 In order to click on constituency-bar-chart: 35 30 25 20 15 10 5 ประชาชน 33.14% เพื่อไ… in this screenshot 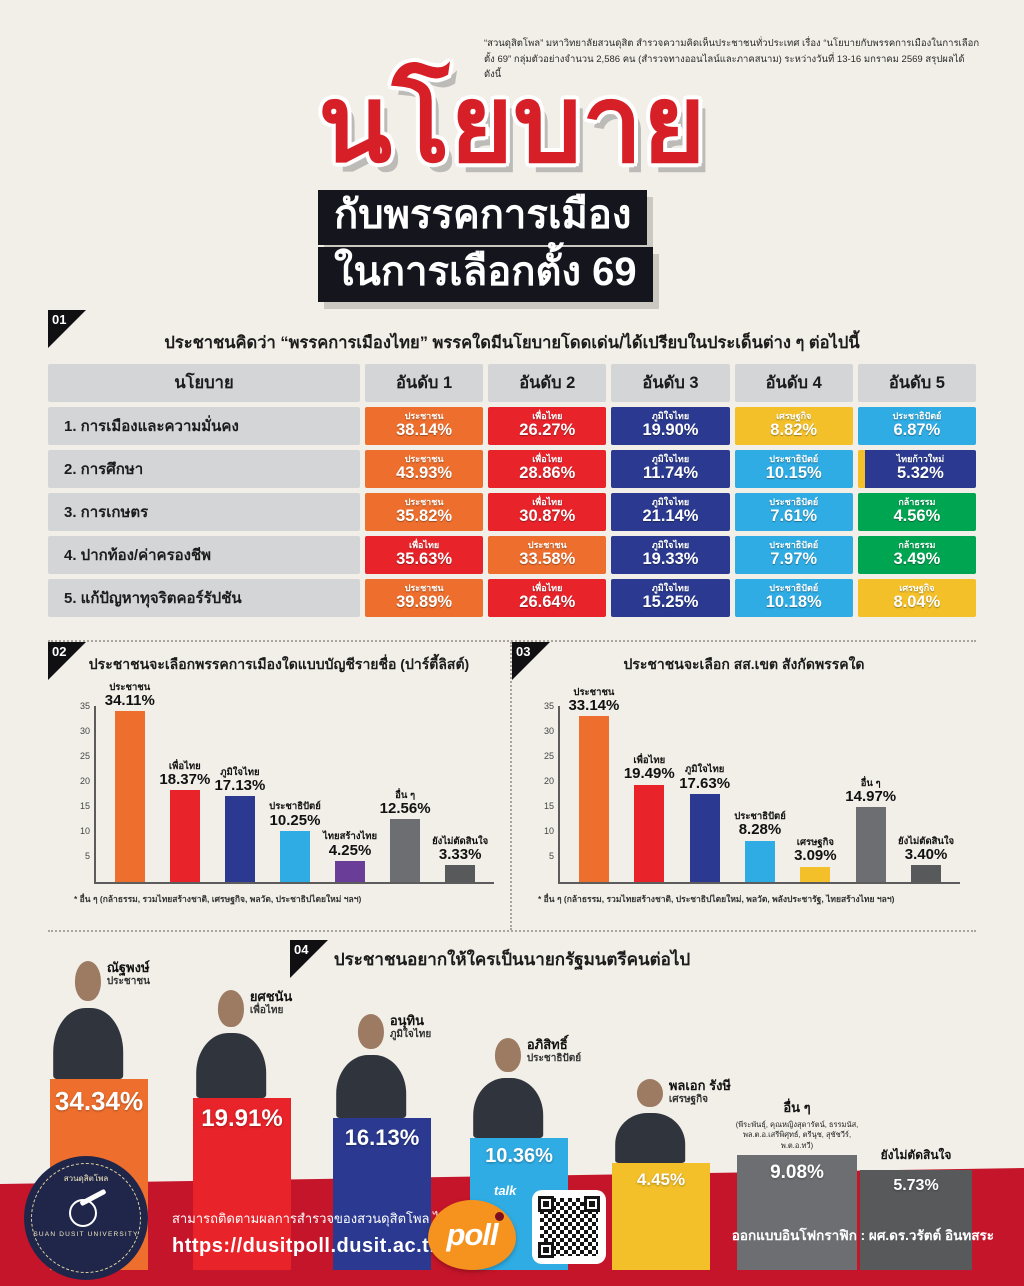, I will do `click(752, 785)`.